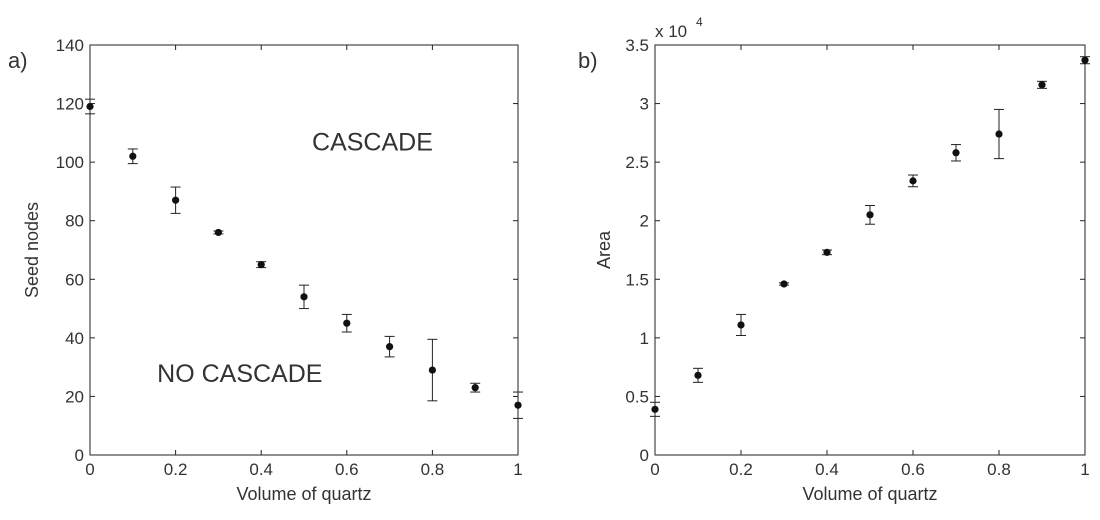  Describe the element at coordinates (70, 162) in the screenshot. I see `y-tick-label: 100` at that location.